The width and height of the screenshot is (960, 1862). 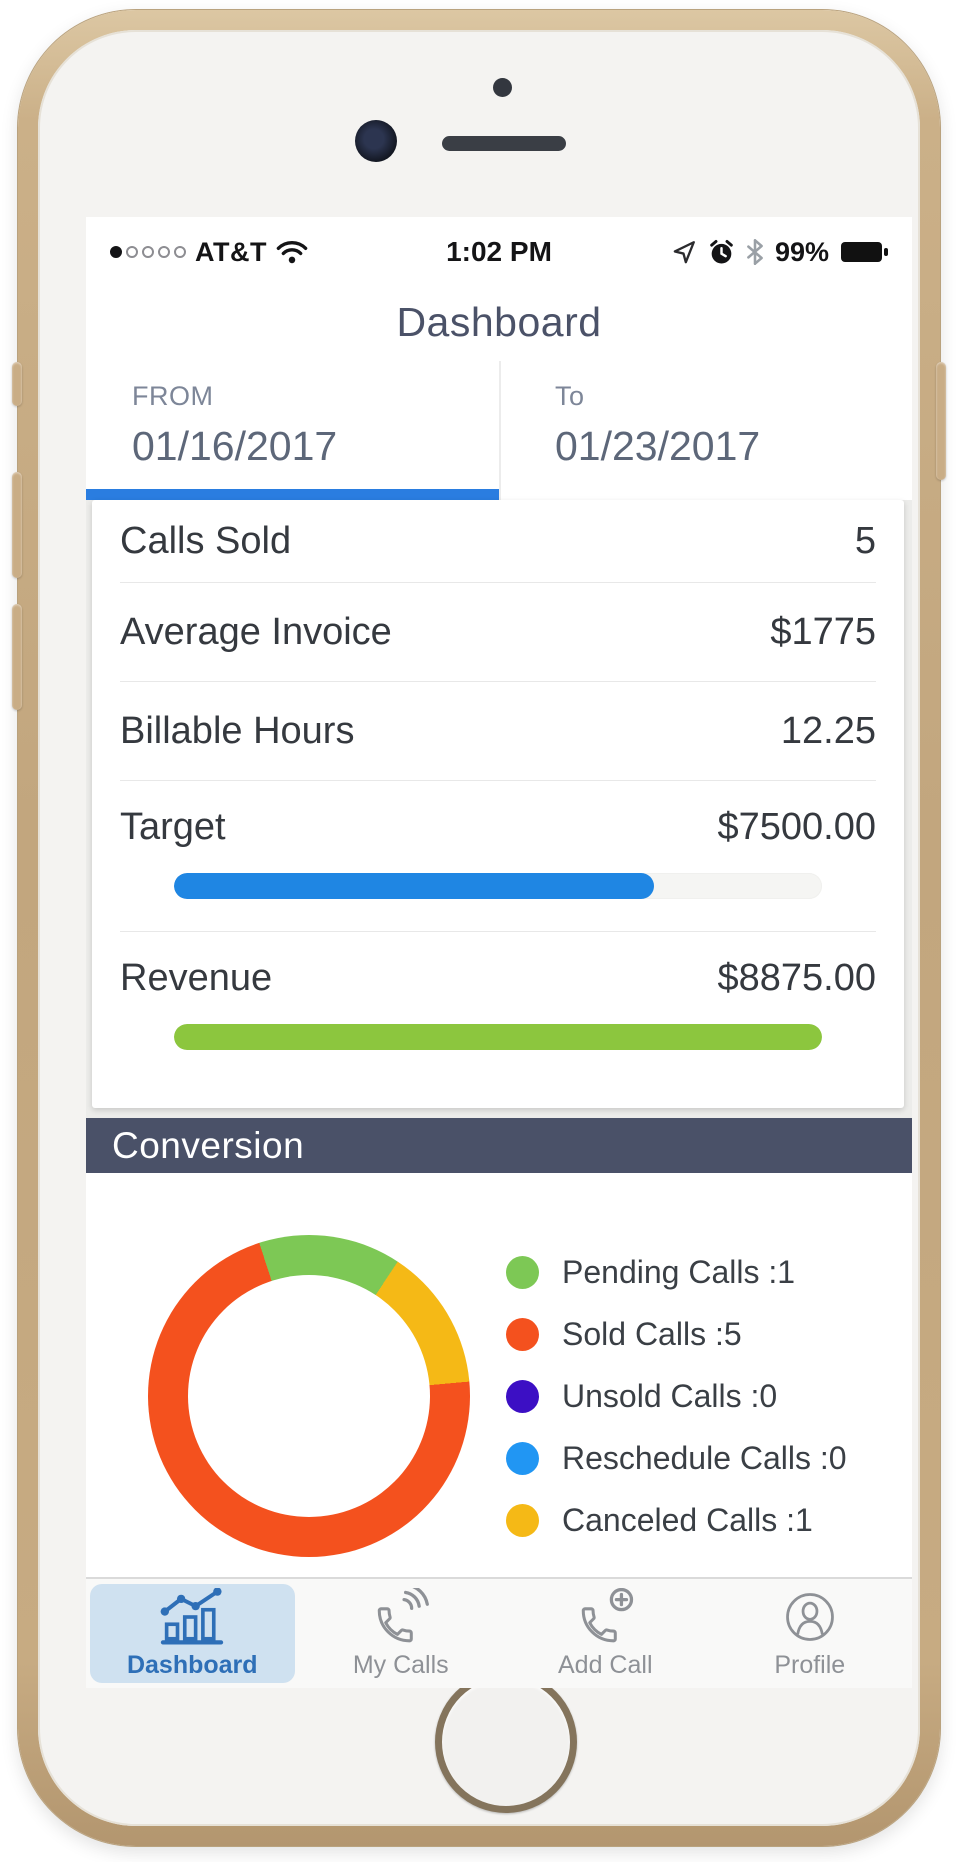 What do you see at coordinates (237, 730) in the screenshot?
I see `stat-label: Billable Hours` at bounding box center [237, 730].